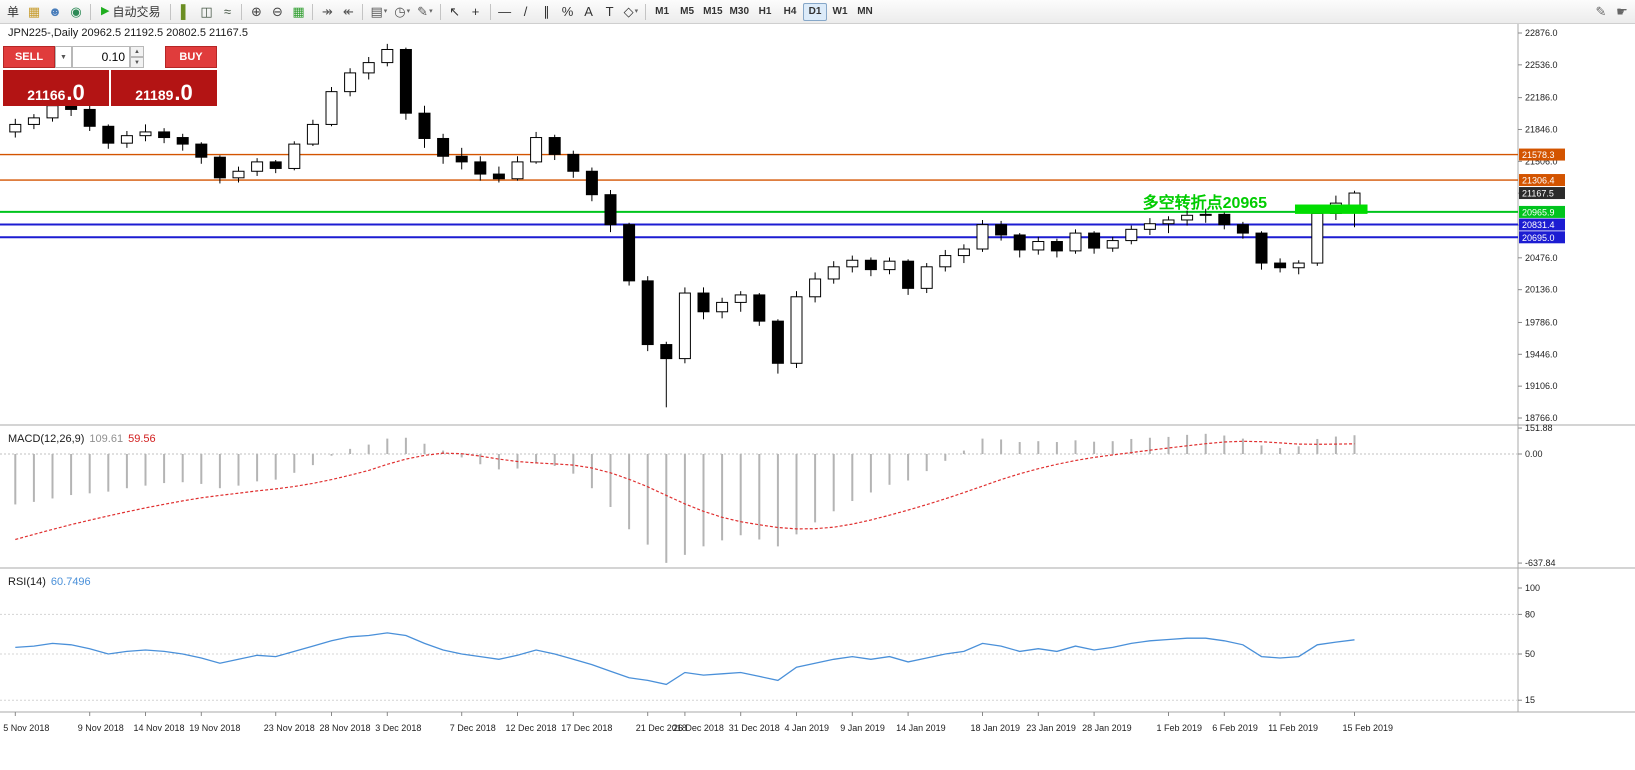 The height and width of the screenshot is (770, 1635). I want to click on label-icon: T, so click(610, 12).